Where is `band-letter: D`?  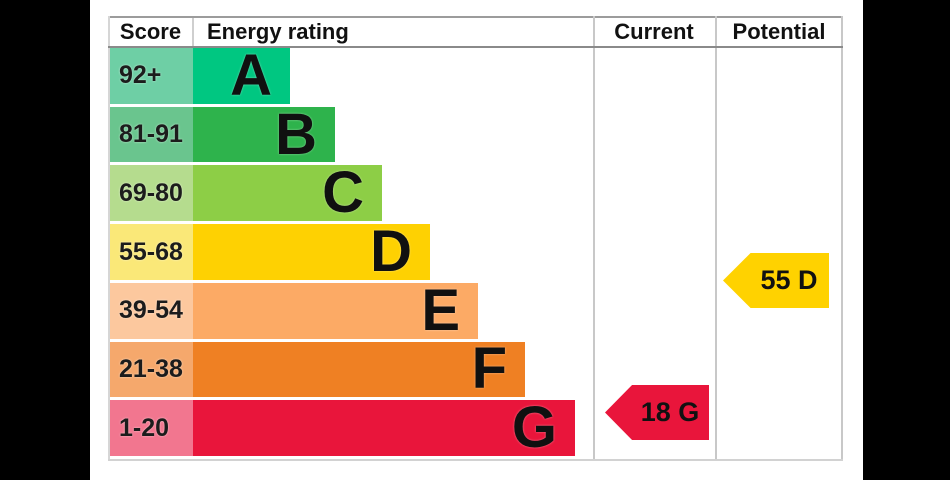
band-letter: D is located at coordinates (391, 252).